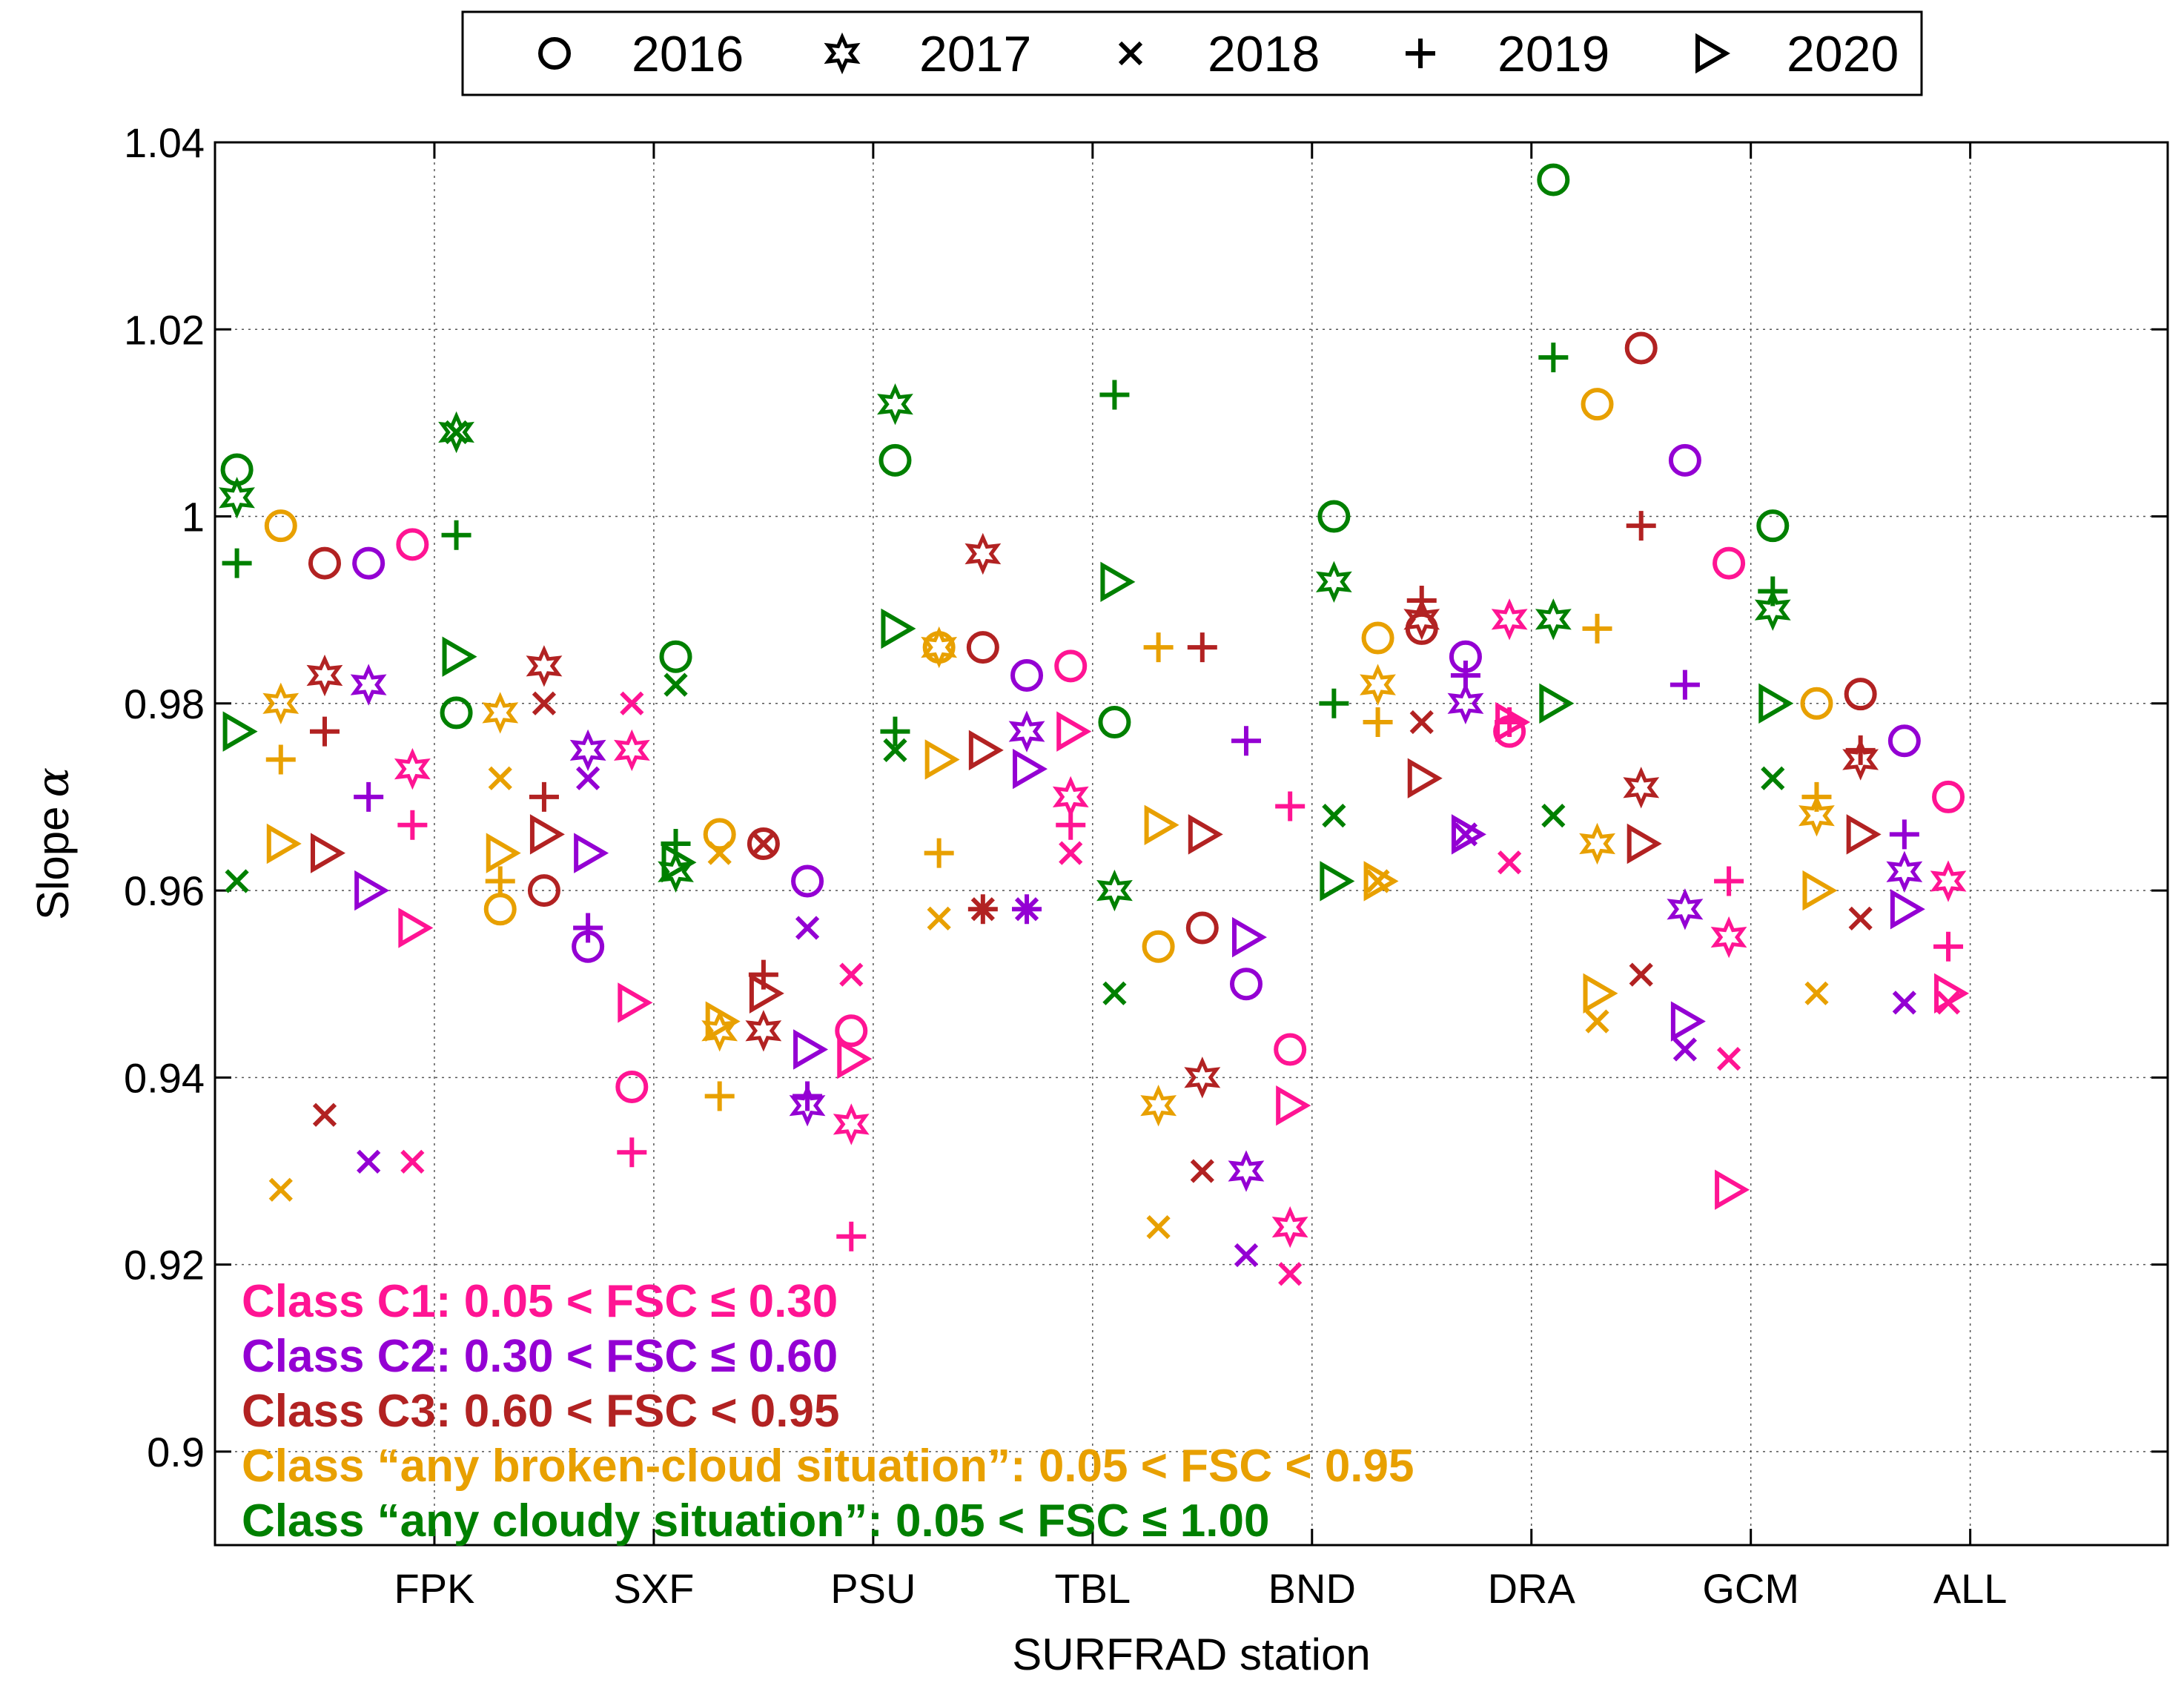 This screenshot has height=1683, width=2184. I want to click on x-tick-label: GCM, so click(1750, 1588).